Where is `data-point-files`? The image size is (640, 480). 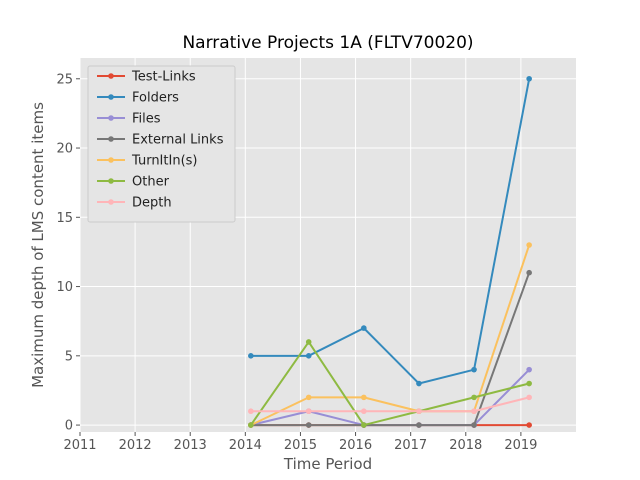
data-point-files is located at coordinates (529, 369).